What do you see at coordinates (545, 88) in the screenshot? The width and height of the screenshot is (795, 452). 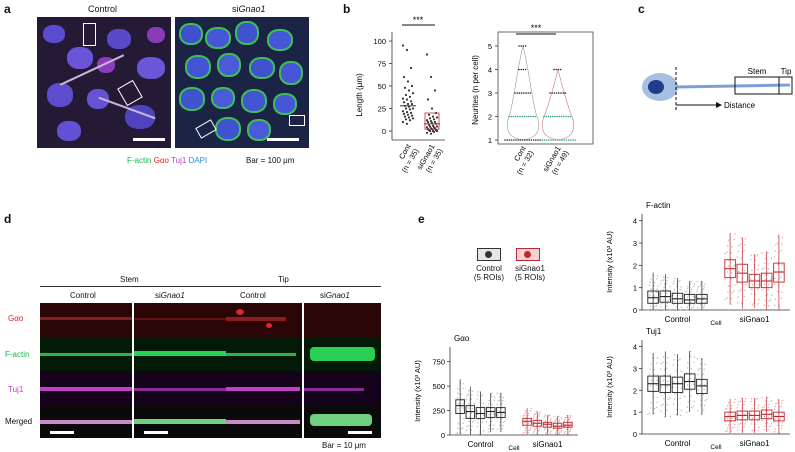 I see `right-frame` at bounding box center [545, 88].